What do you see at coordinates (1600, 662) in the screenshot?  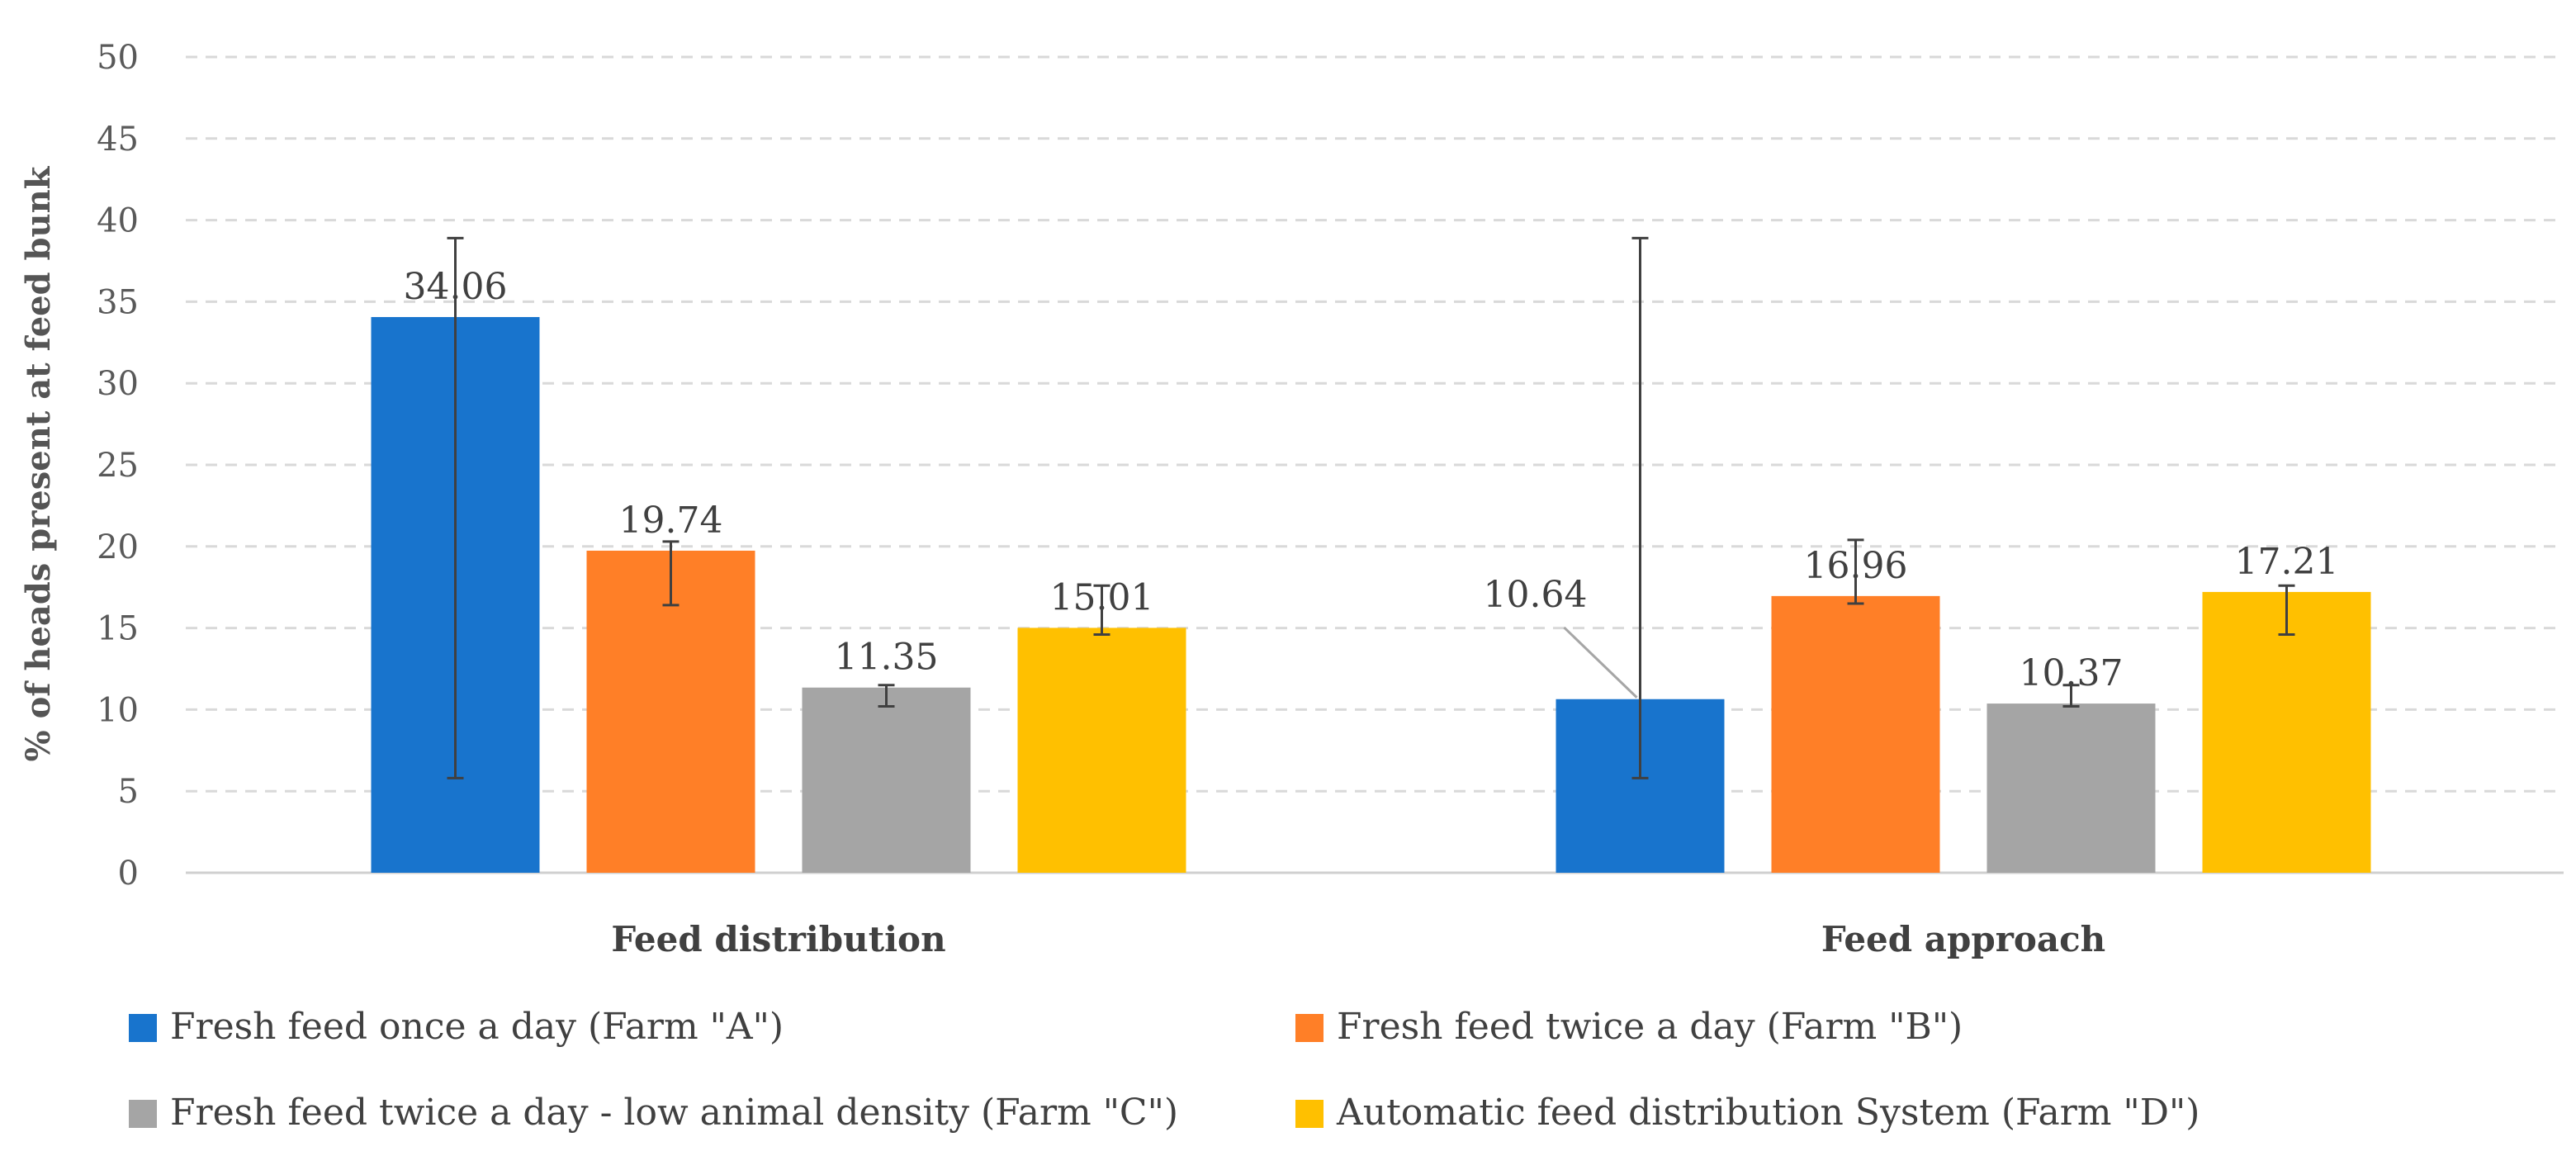 I see `data-label-leader` at bounding box center [1600, 662].